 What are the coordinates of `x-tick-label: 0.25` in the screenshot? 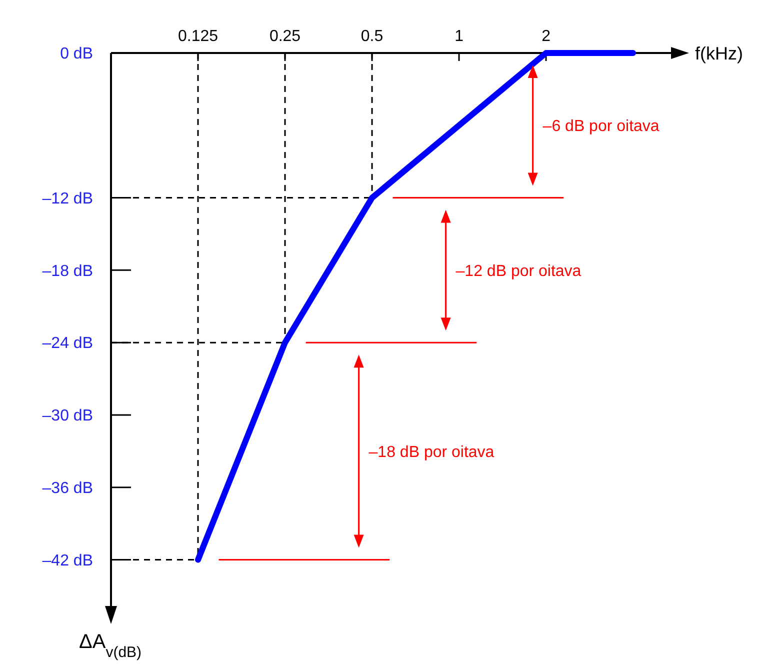 It's located at (285, 36).